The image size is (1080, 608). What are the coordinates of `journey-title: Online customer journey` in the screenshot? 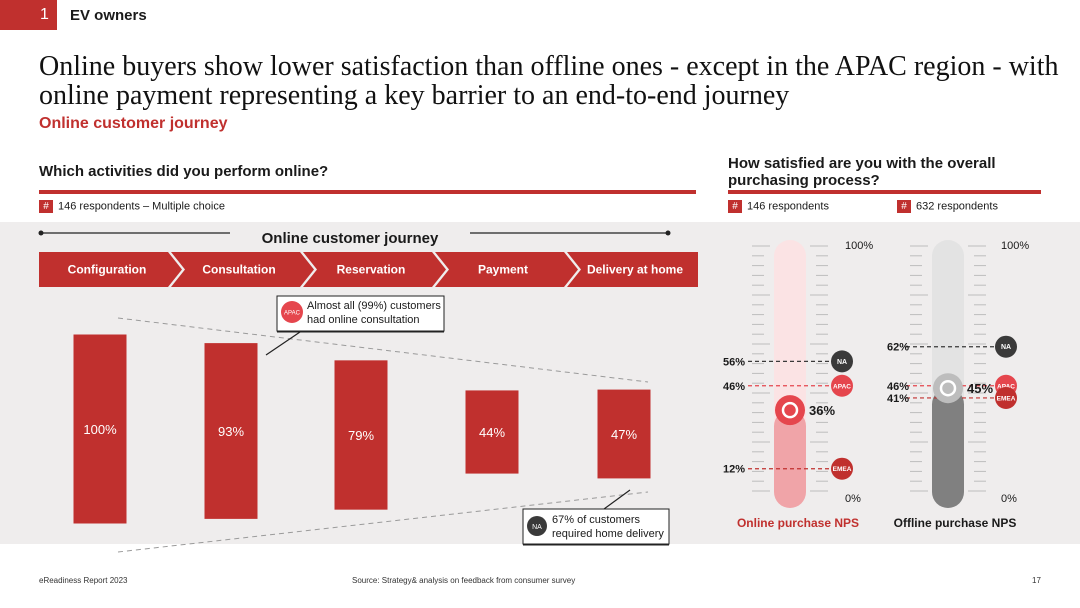 It's located at (350, 238).